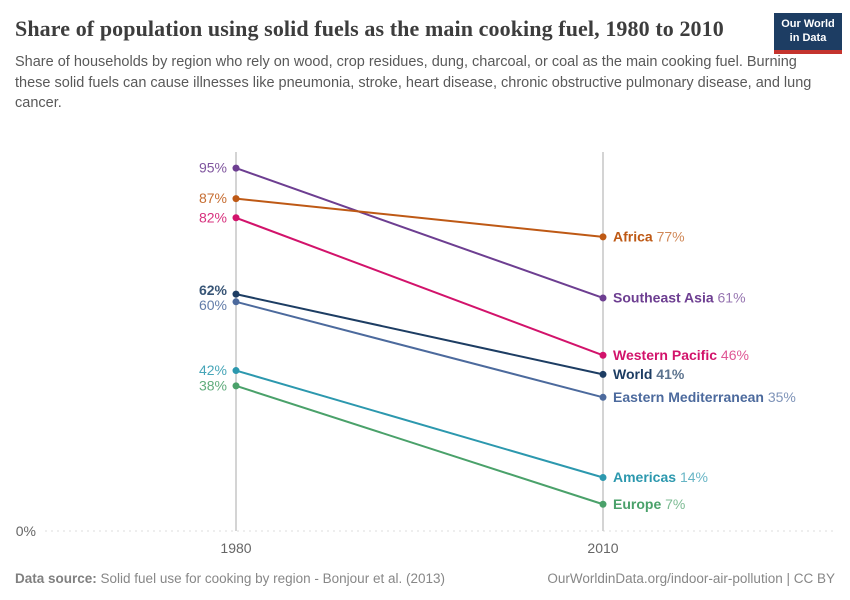 This screenshot has width=850, height=600. I want to click on owid-logo-line2: in Data, so click(808, 37).